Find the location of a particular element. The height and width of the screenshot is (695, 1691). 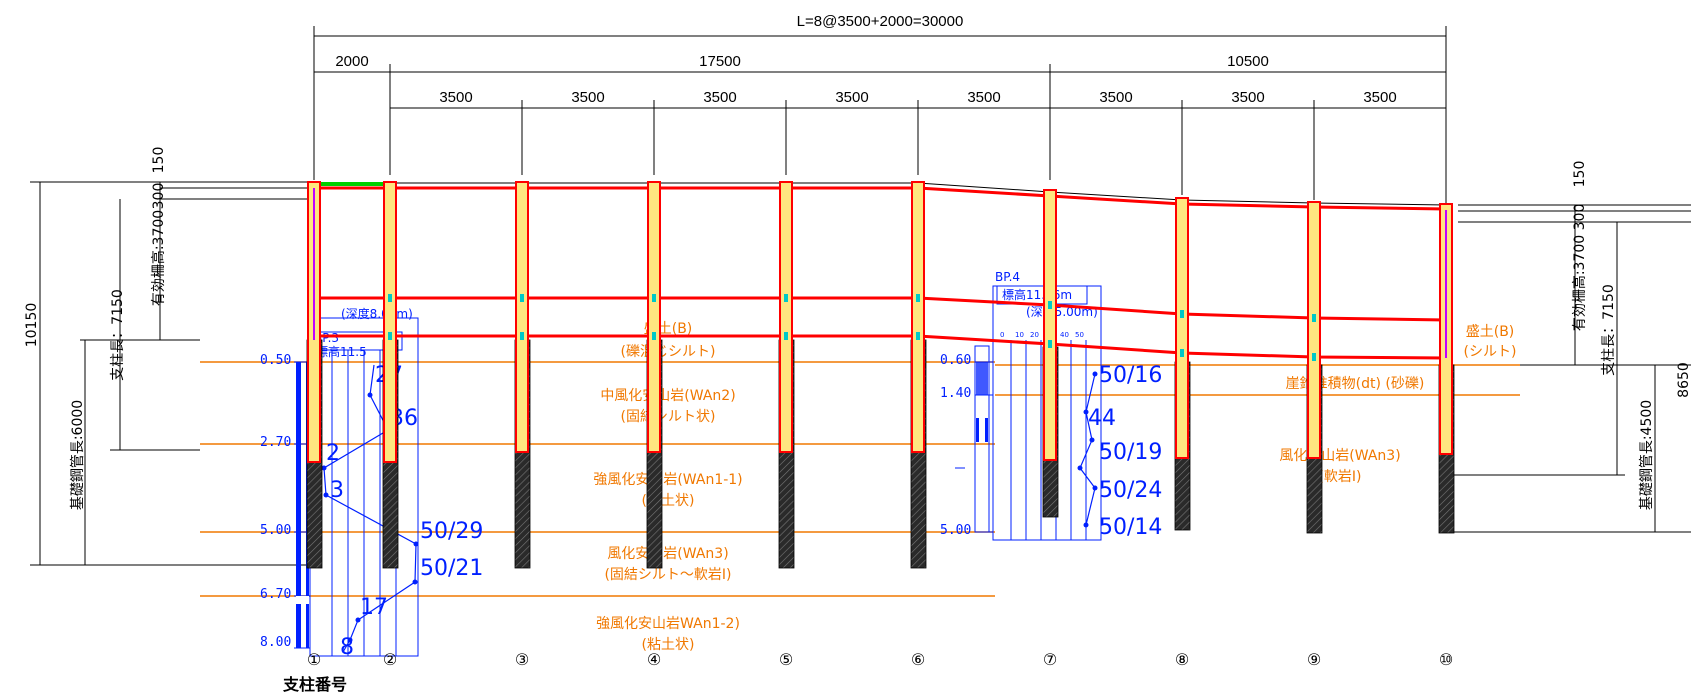

bp3-depth: (深度8.00m) is located at coordinates (377, 313).